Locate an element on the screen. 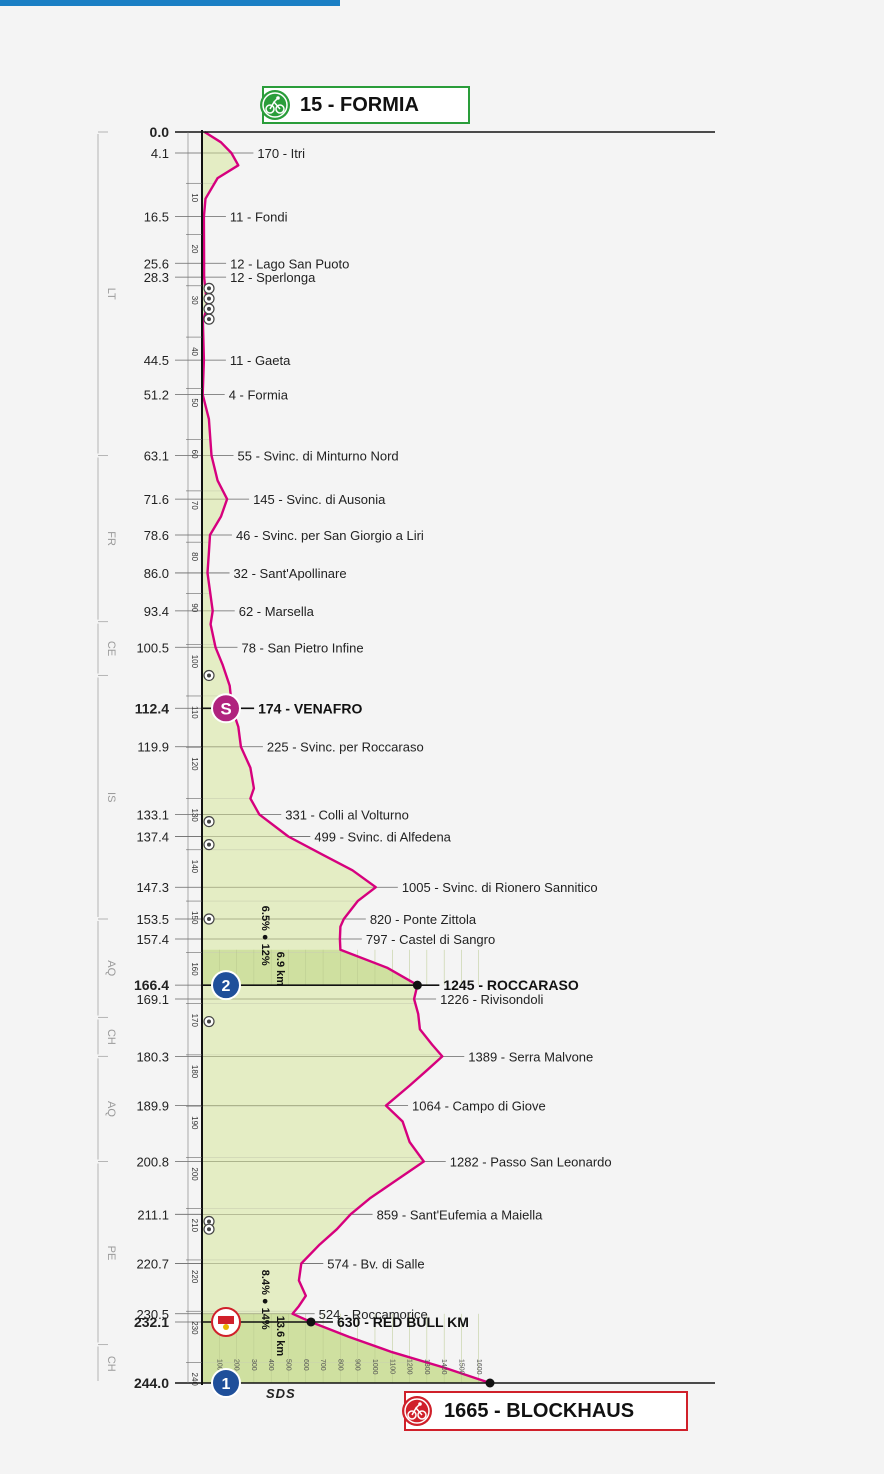 This screenshot has width=884, height=1474. region-label-is: IS is located at coordinates (111, 797).